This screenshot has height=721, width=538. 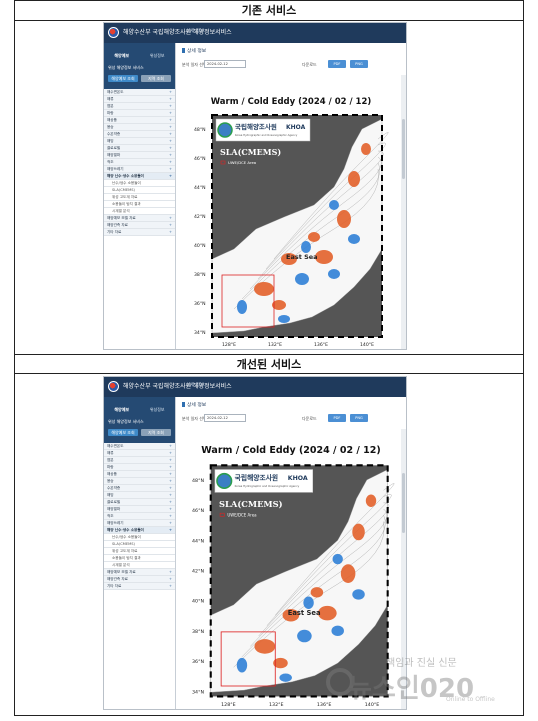 I want to click on longitude-tick-label: 136°E, so click(x=324, y=705).